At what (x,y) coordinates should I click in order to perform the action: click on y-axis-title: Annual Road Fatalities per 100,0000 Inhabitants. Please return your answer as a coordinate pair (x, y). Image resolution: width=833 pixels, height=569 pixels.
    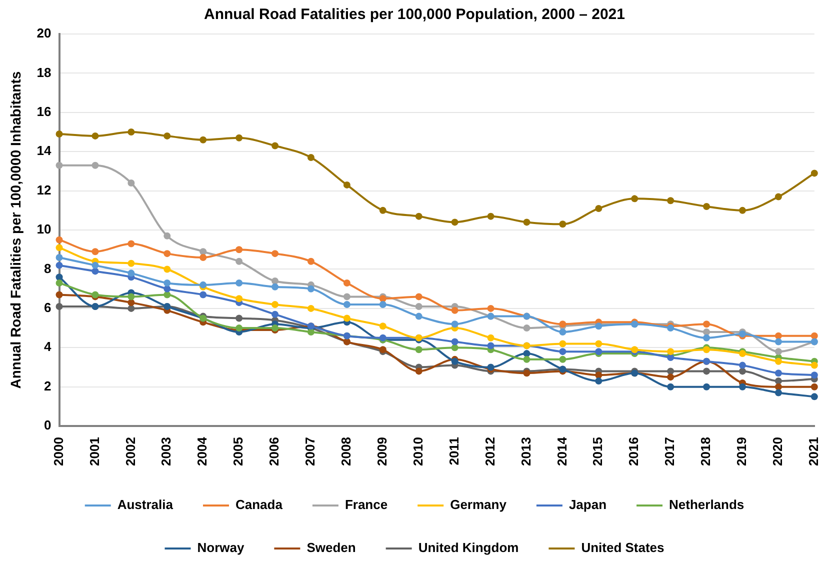
    Looking at the image, I should click on (15, 230).